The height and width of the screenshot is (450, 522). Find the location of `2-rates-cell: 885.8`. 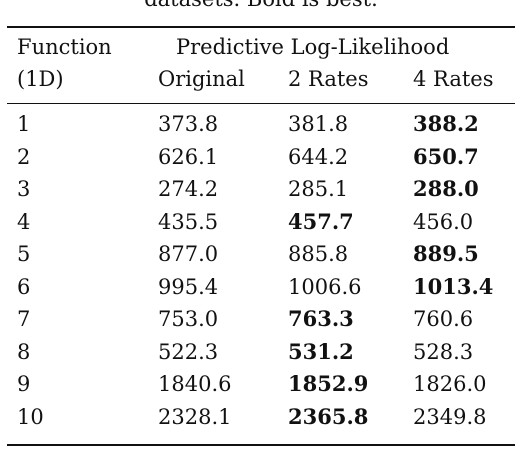

2-rates-cell: 885.8 is located at coordinates (318, 254).